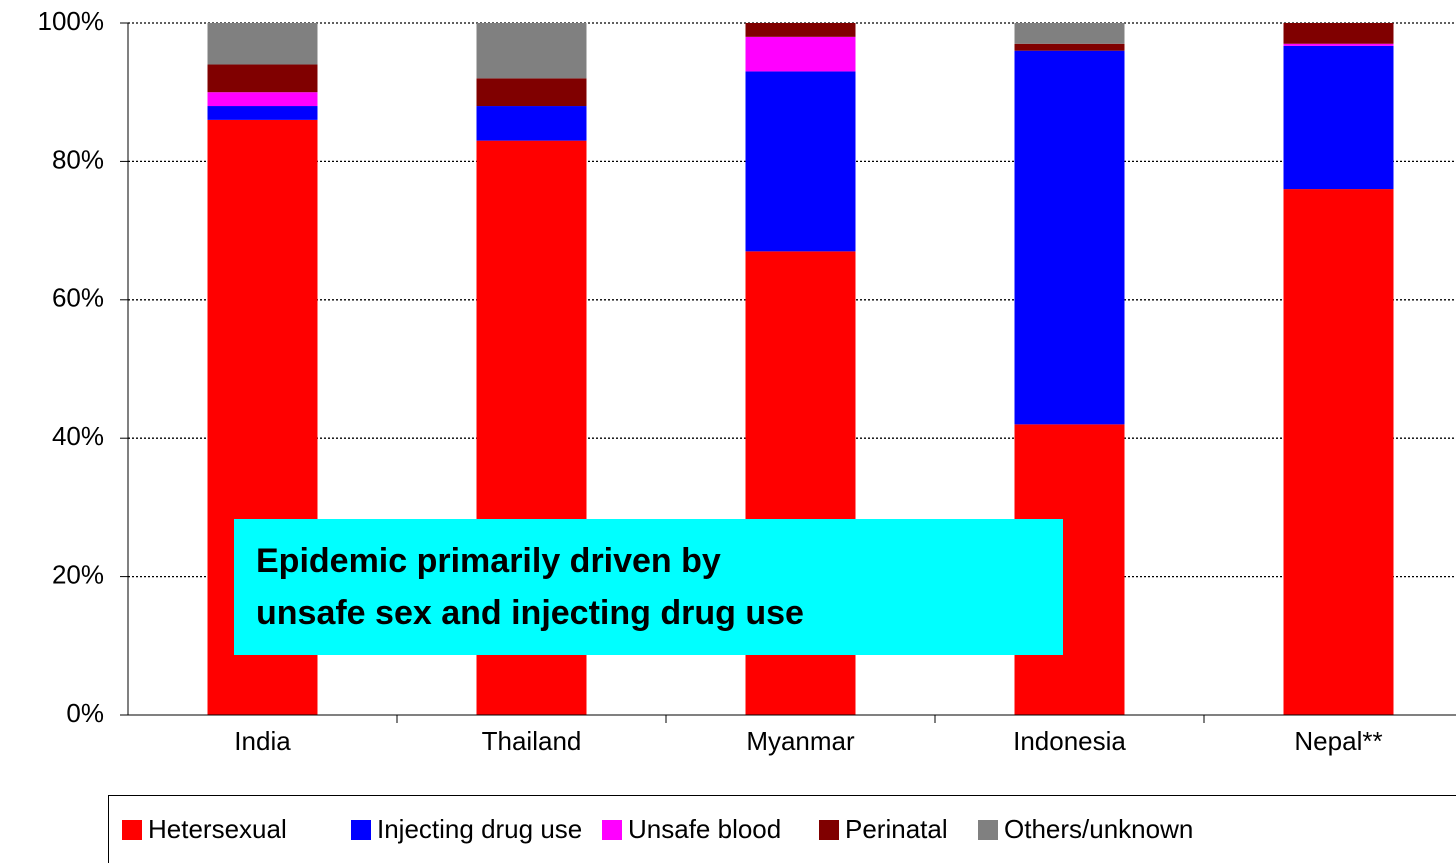  Describe the element at coordinates (800, 741) in the screenshot. I see `x-tick-label: Myanmar` at that location.